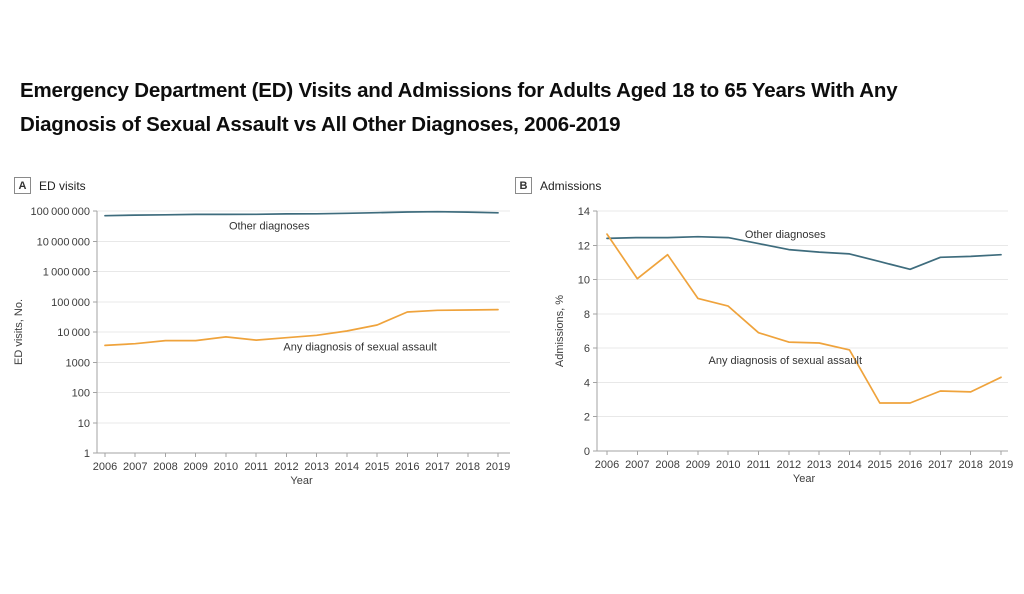 Image resolution: width=1024 pixels, height=594 pixels. I want to click on svg-text: ED visits, No., so click(19, 332).